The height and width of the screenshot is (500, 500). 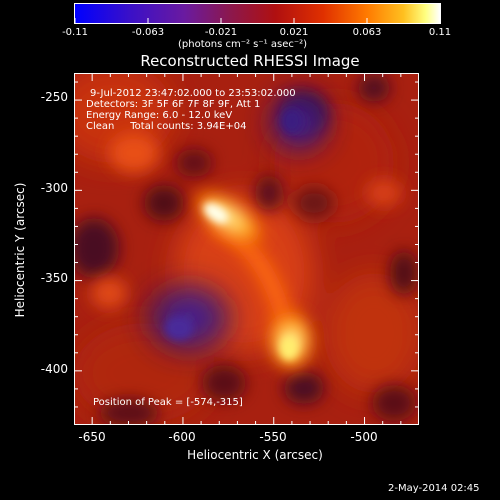 What do you see at coordinates (54, 369) in the screenshot?
I see `y-tick-label: -400` at bounding box center [54, 369].